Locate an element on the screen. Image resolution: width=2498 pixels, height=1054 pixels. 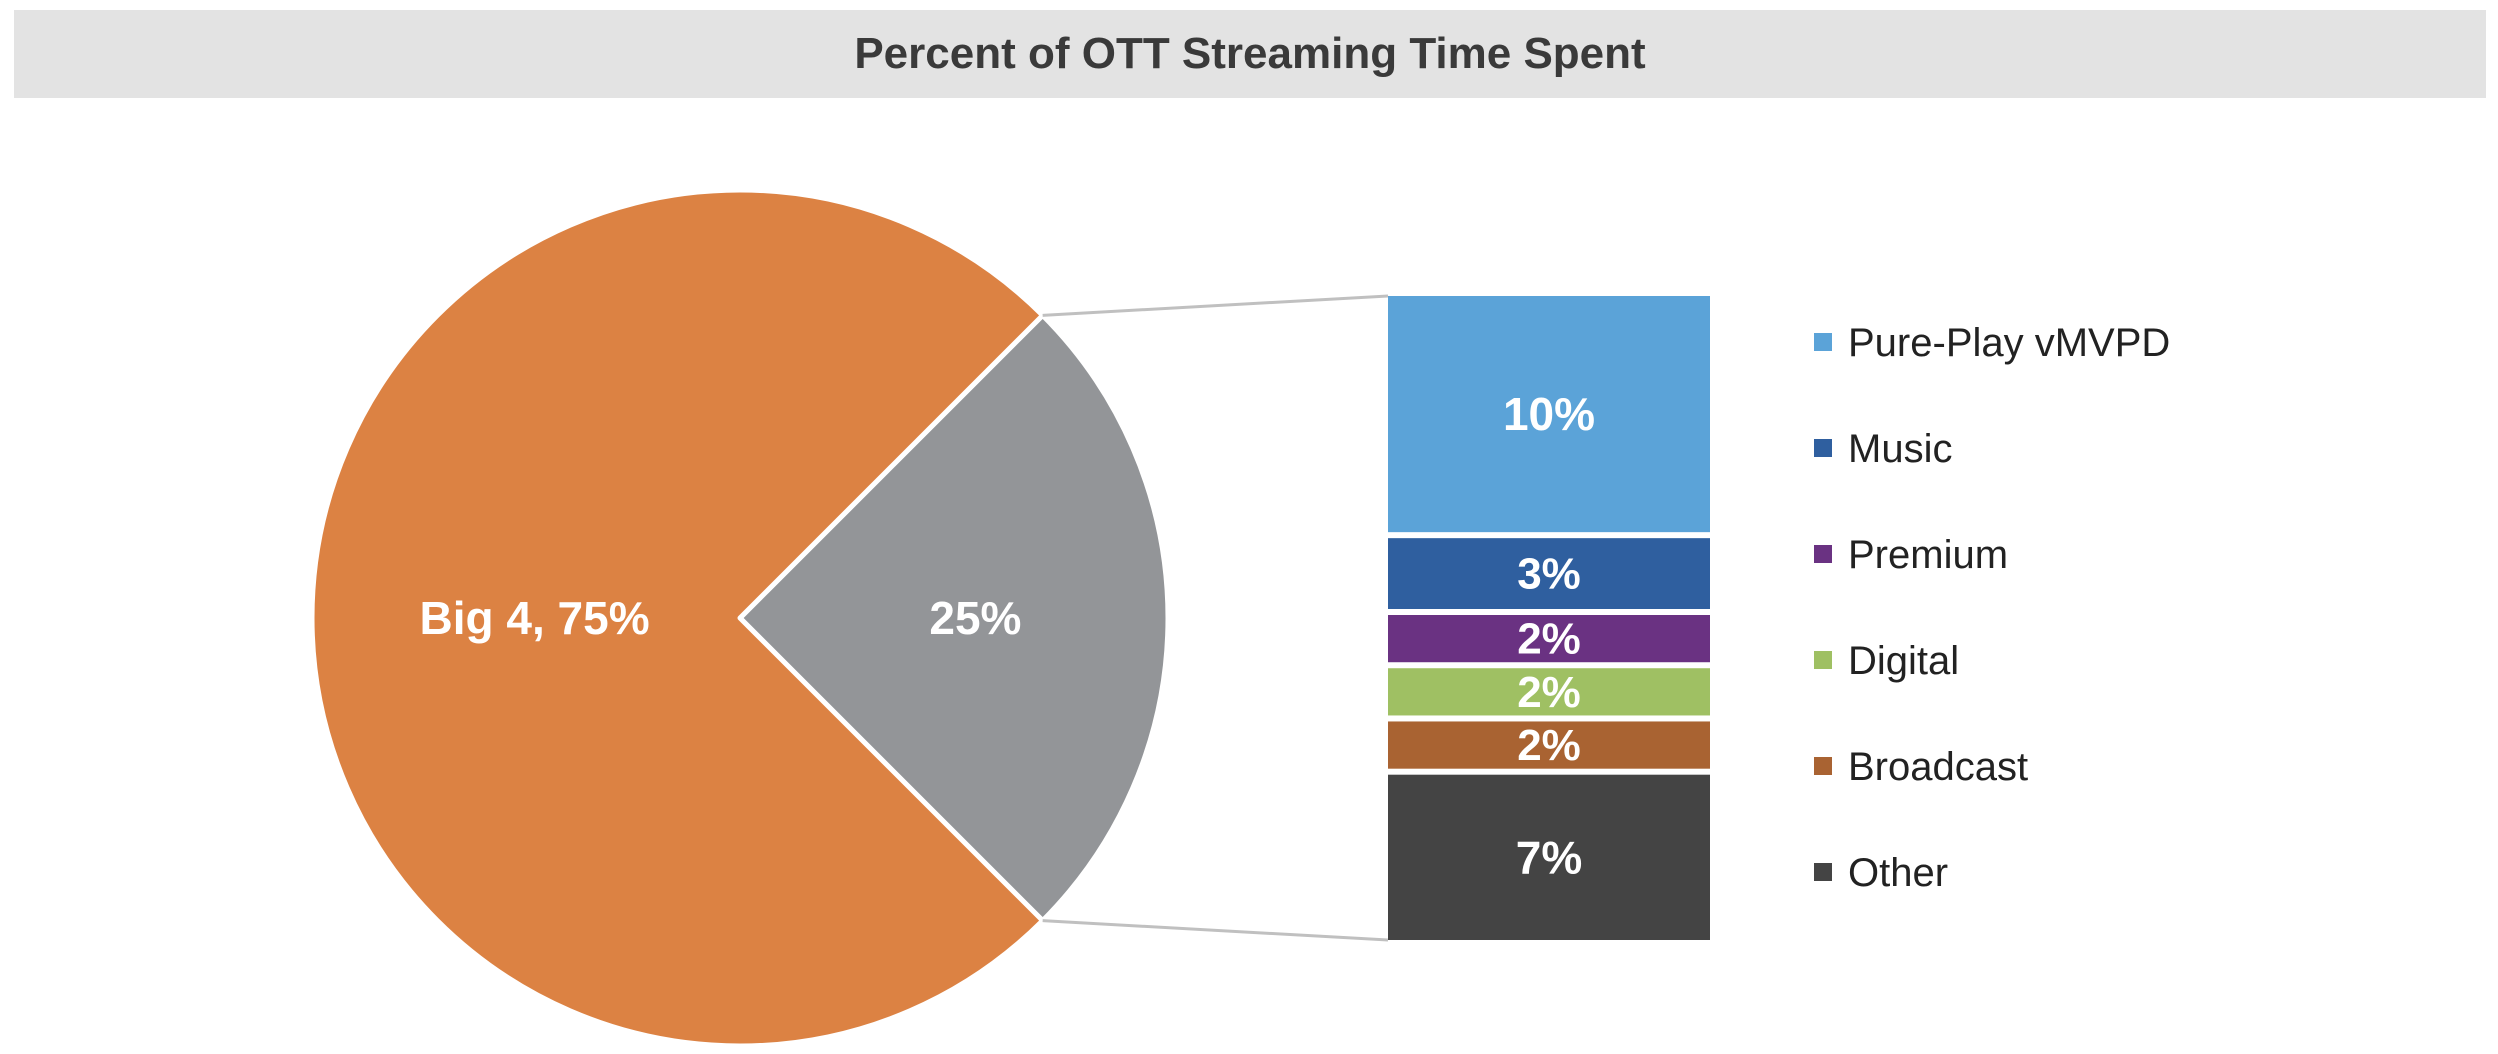
bar-segment-pure-play-vmvpd is located at coordinates (1549, 414).